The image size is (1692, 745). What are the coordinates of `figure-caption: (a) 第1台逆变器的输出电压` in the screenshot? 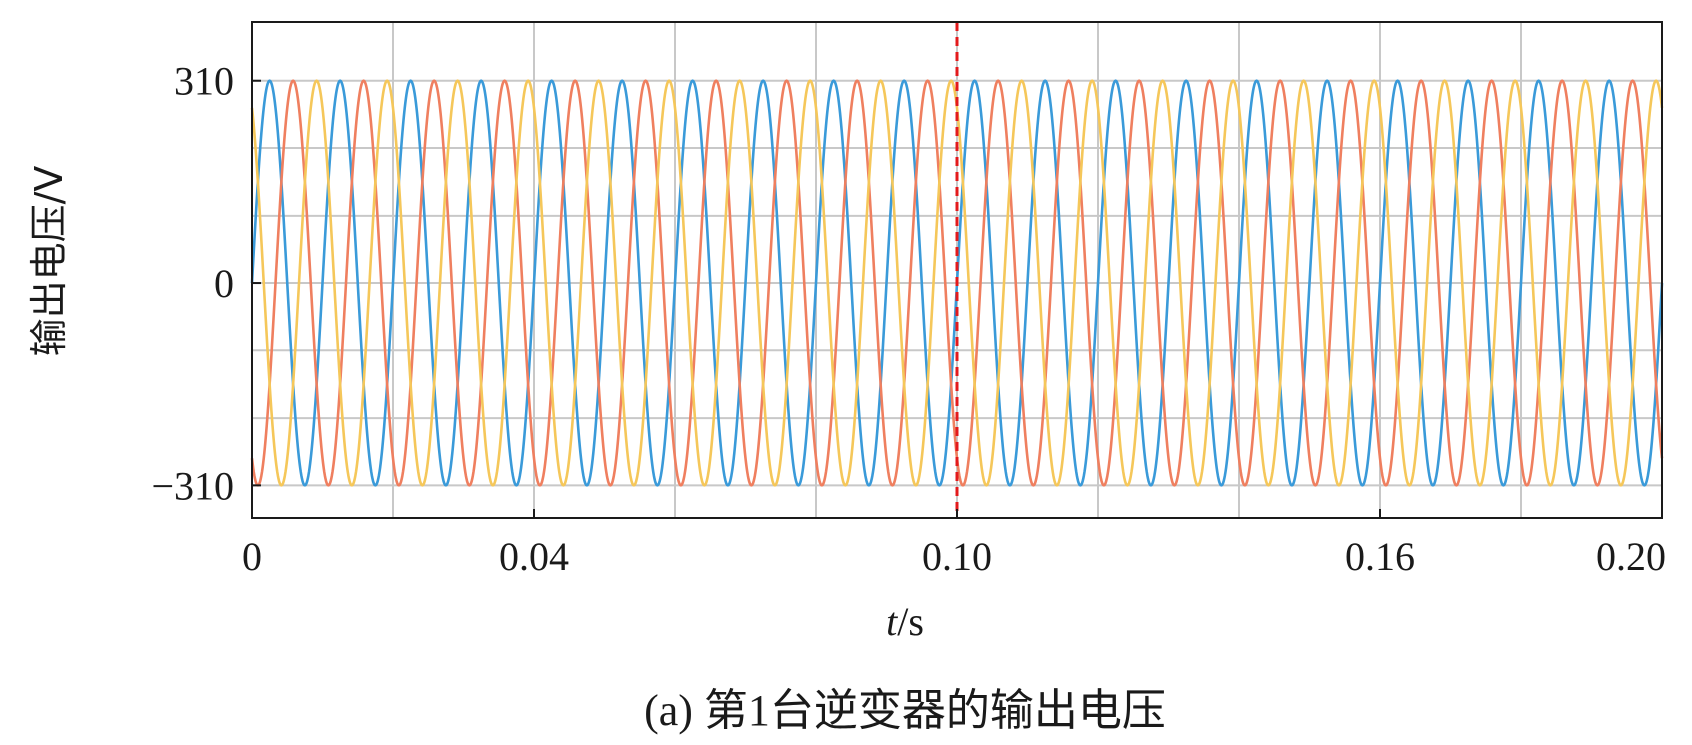 It's located at (905, 710).